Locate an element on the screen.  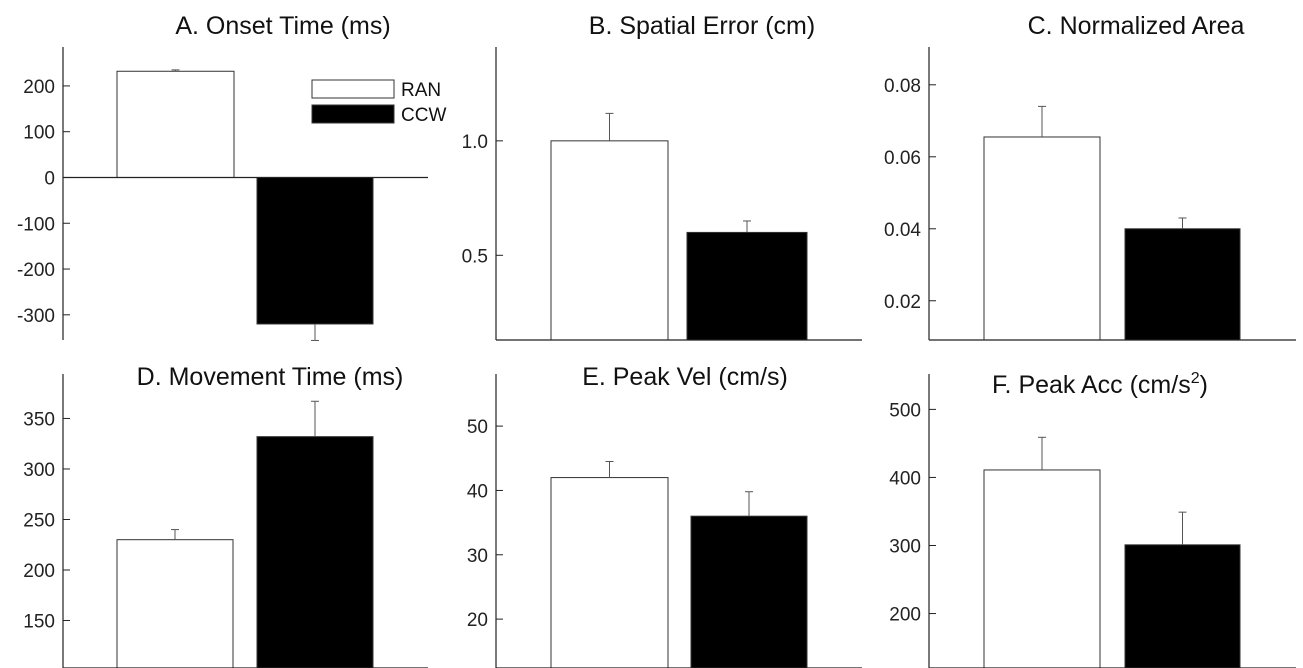
panel-d: D. Movement Time (ms) 350 300 250 200 150 is located at coordinates (225, 515).